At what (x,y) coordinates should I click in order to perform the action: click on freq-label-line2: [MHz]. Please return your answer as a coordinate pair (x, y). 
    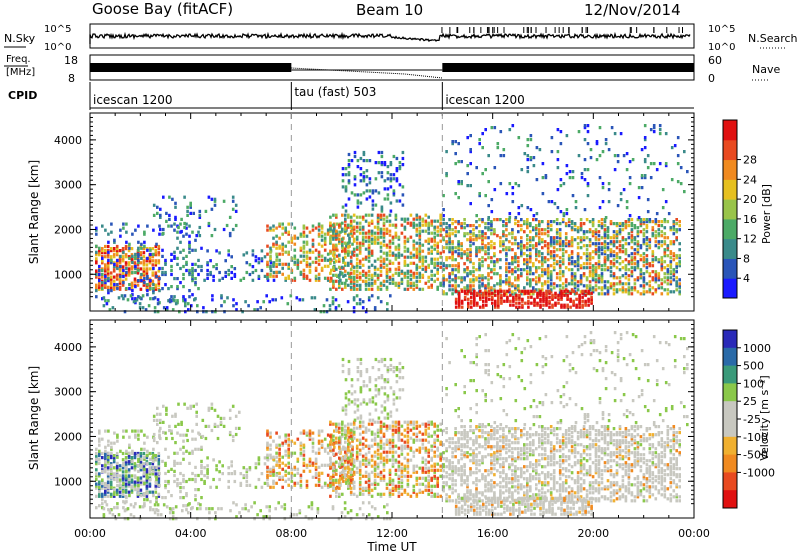
    Looking at the image, I should click on (20, 72).